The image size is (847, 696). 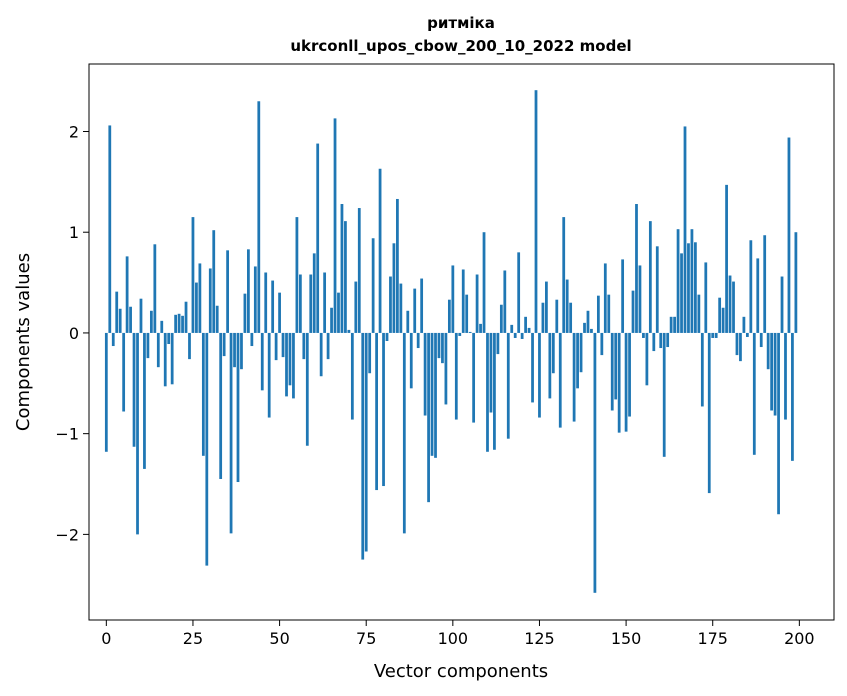 What do you see at coordinates (106, 638) in the screenshot?
I see `x-tick-label: 0` at bounding box center [106, 638].